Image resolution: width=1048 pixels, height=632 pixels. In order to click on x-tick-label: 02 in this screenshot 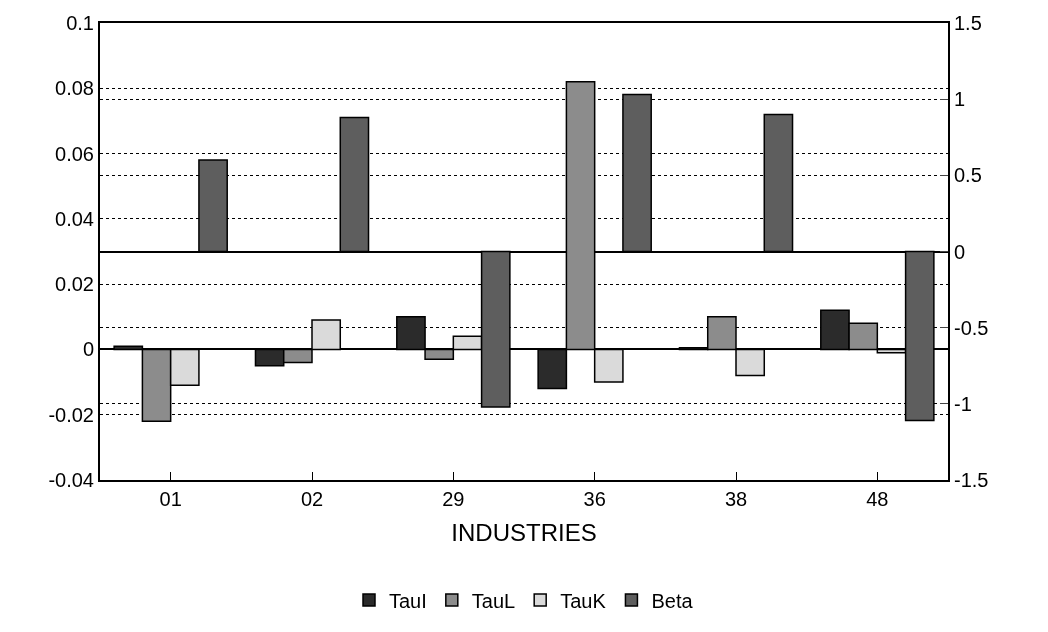, I will do `click(312, 499)`.